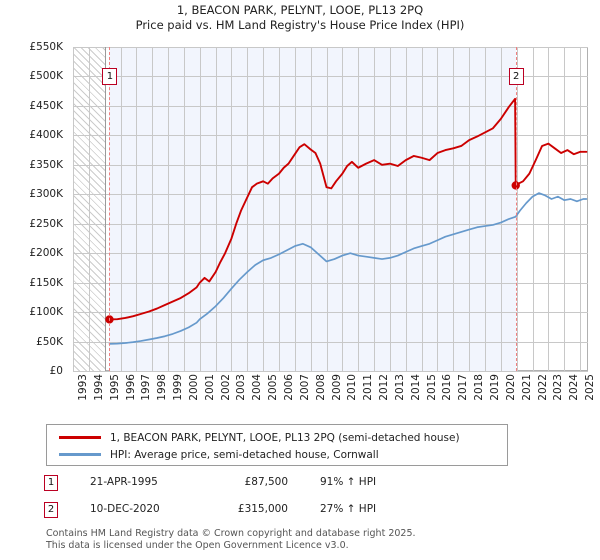 Image resolution: width=600 pixels, height=560 pixels. What do you see at coordinates (526, 387) in the screenshot?
I see `x-axis-tick-label: 2021` at bounding box center [526, 387].